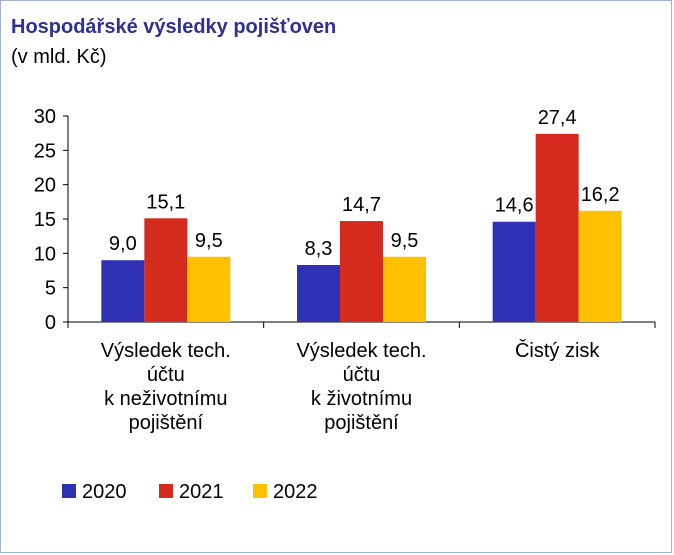  I want to click on data-label: 14,6, so click(514, 206).